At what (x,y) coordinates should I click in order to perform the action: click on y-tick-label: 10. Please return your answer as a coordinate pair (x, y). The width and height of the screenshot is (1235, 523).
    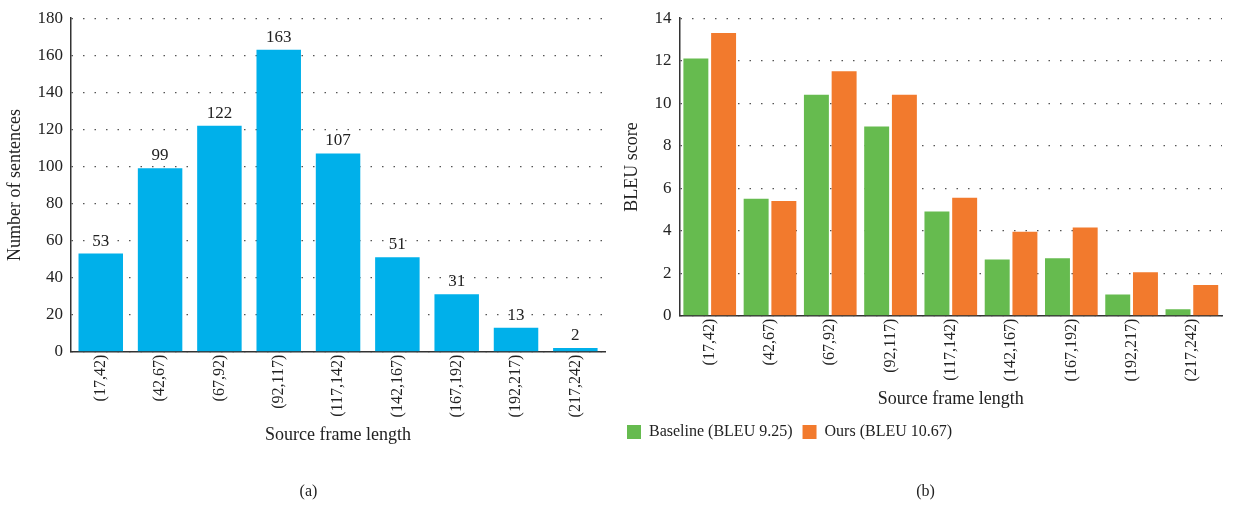
    Looking at the image, I should click on (663, 102).